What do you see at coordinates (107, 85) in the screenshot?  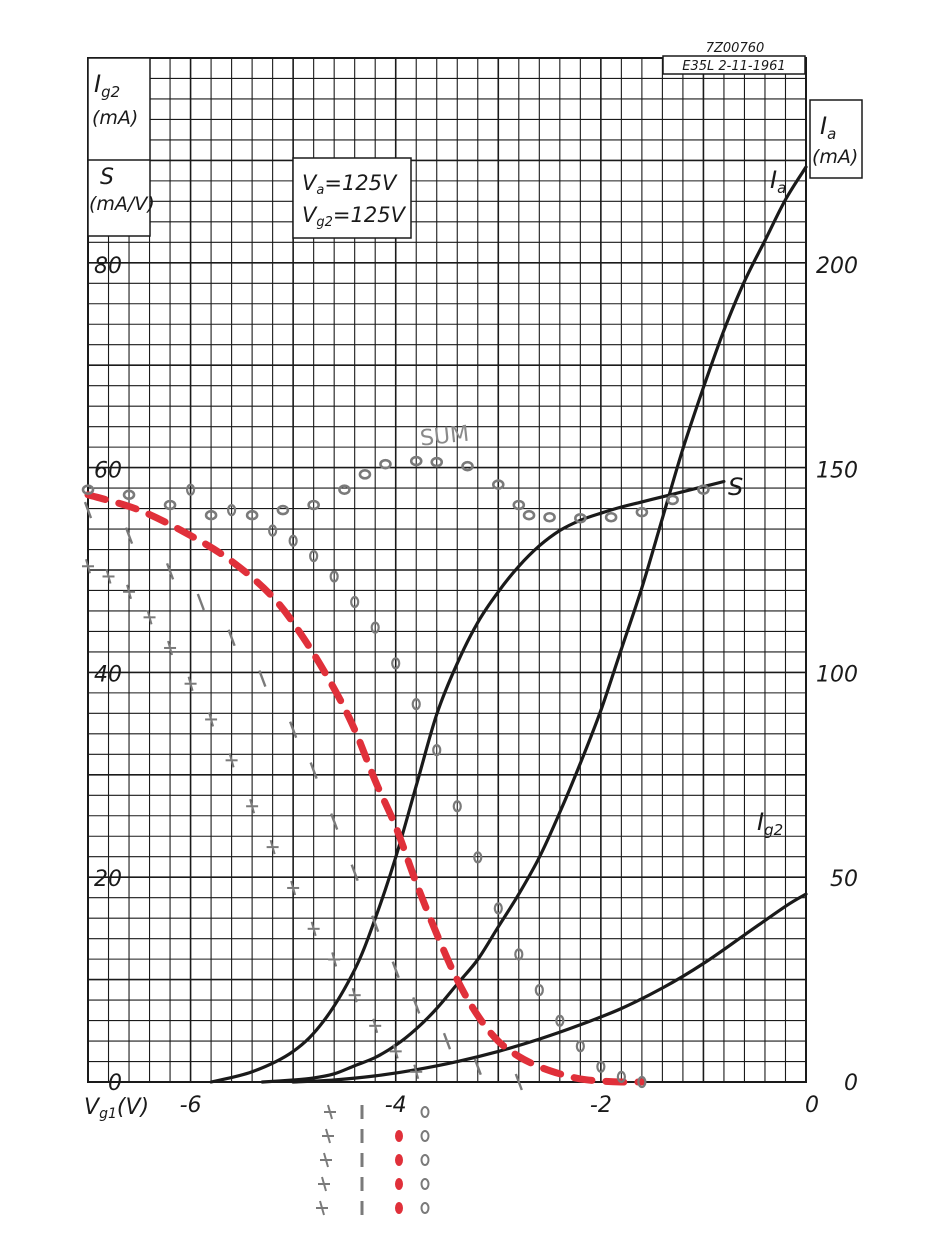 I see `left-axis-upper-label: Ig2` at bounding box center [107, 85].